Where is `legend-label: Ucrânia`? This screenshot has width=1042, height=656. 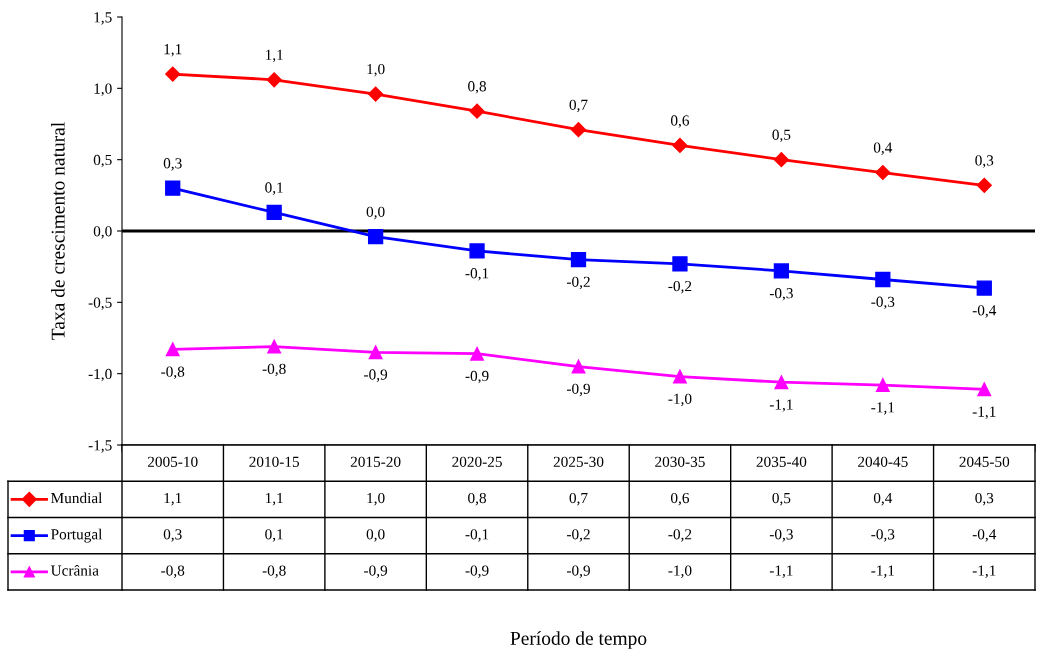
legend-label: Ucrânia is located at coordinates (74, 570).